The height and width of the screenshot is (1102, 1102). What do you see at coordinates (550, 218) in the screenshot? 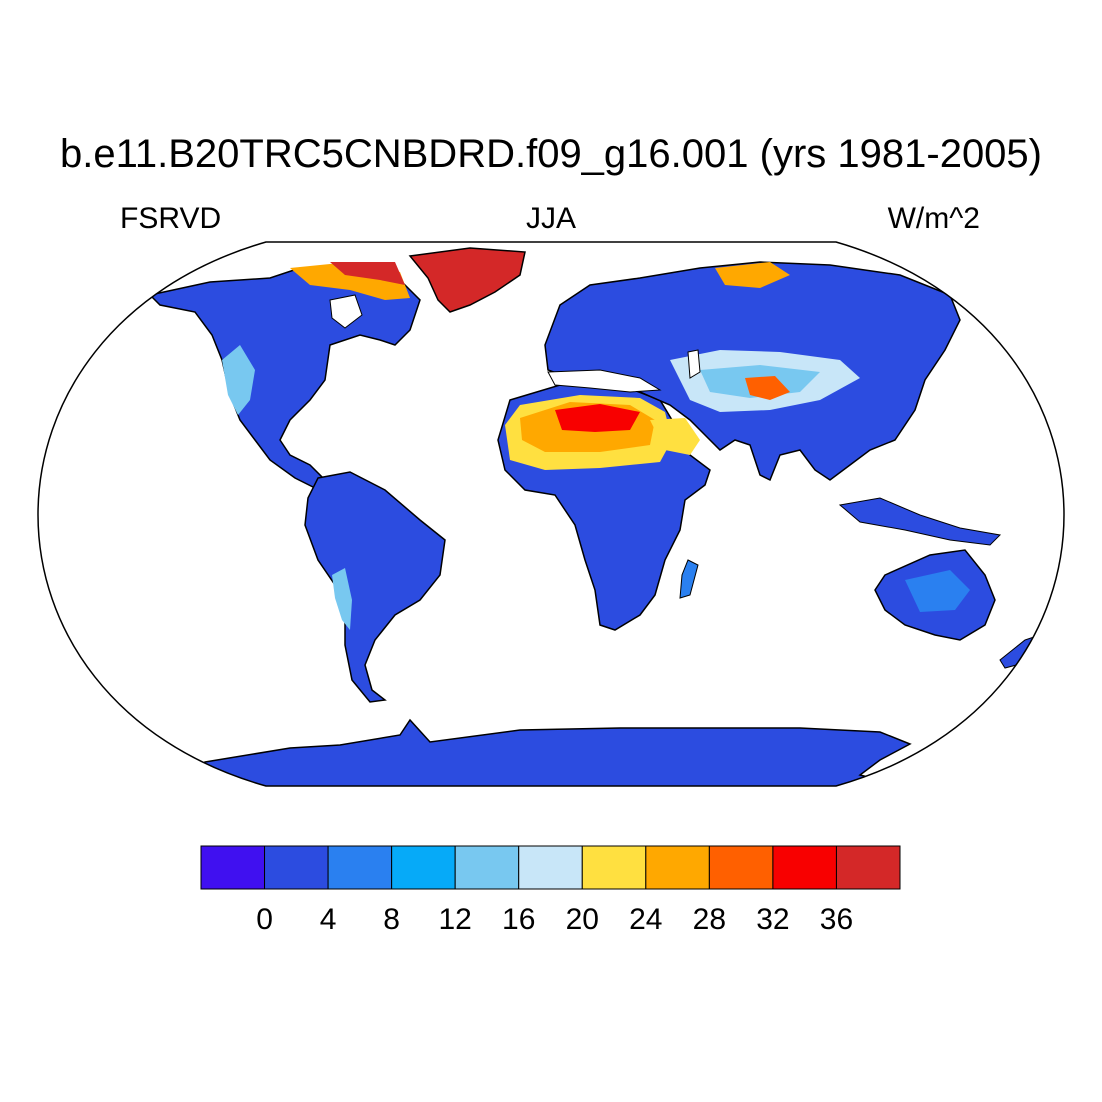
I see `season-label: JJA` at bounding box center [550, 218].